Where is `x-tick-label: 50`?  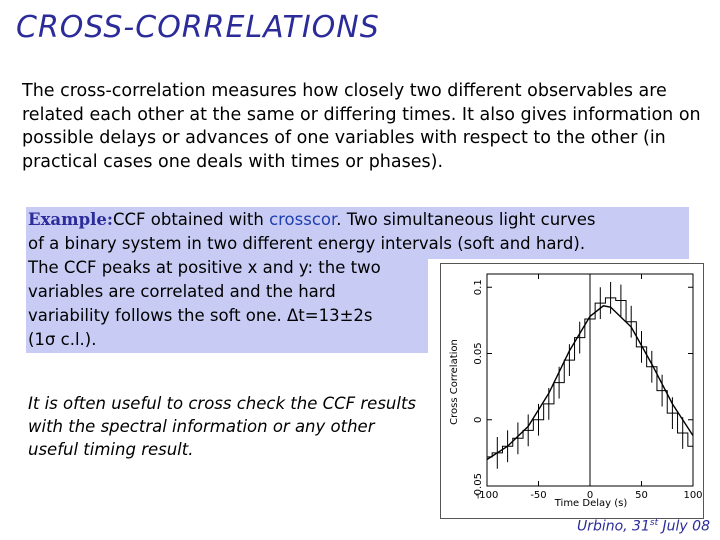
x-tick-label: 50 is located at coordinates (641, 495).